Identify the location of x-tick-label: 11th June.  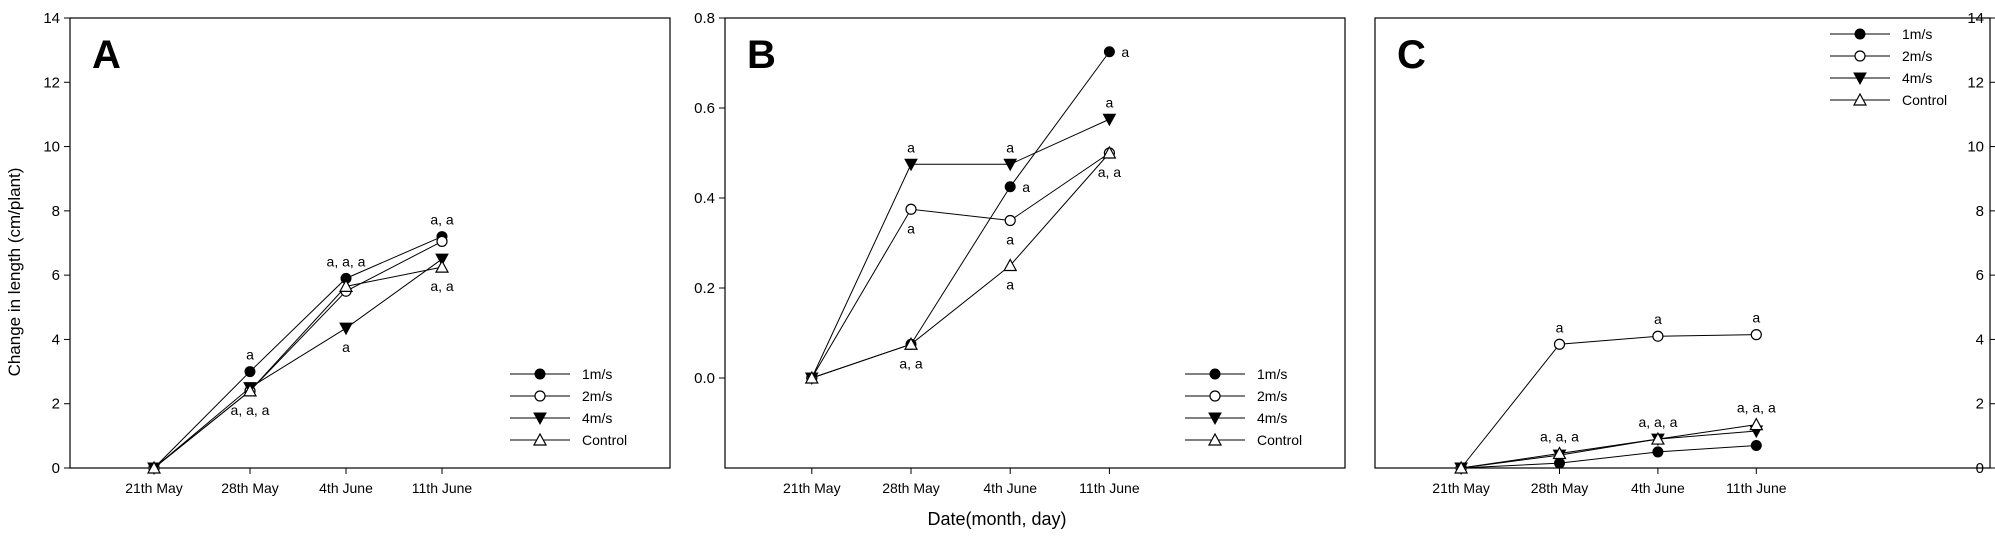
(1109, 488).